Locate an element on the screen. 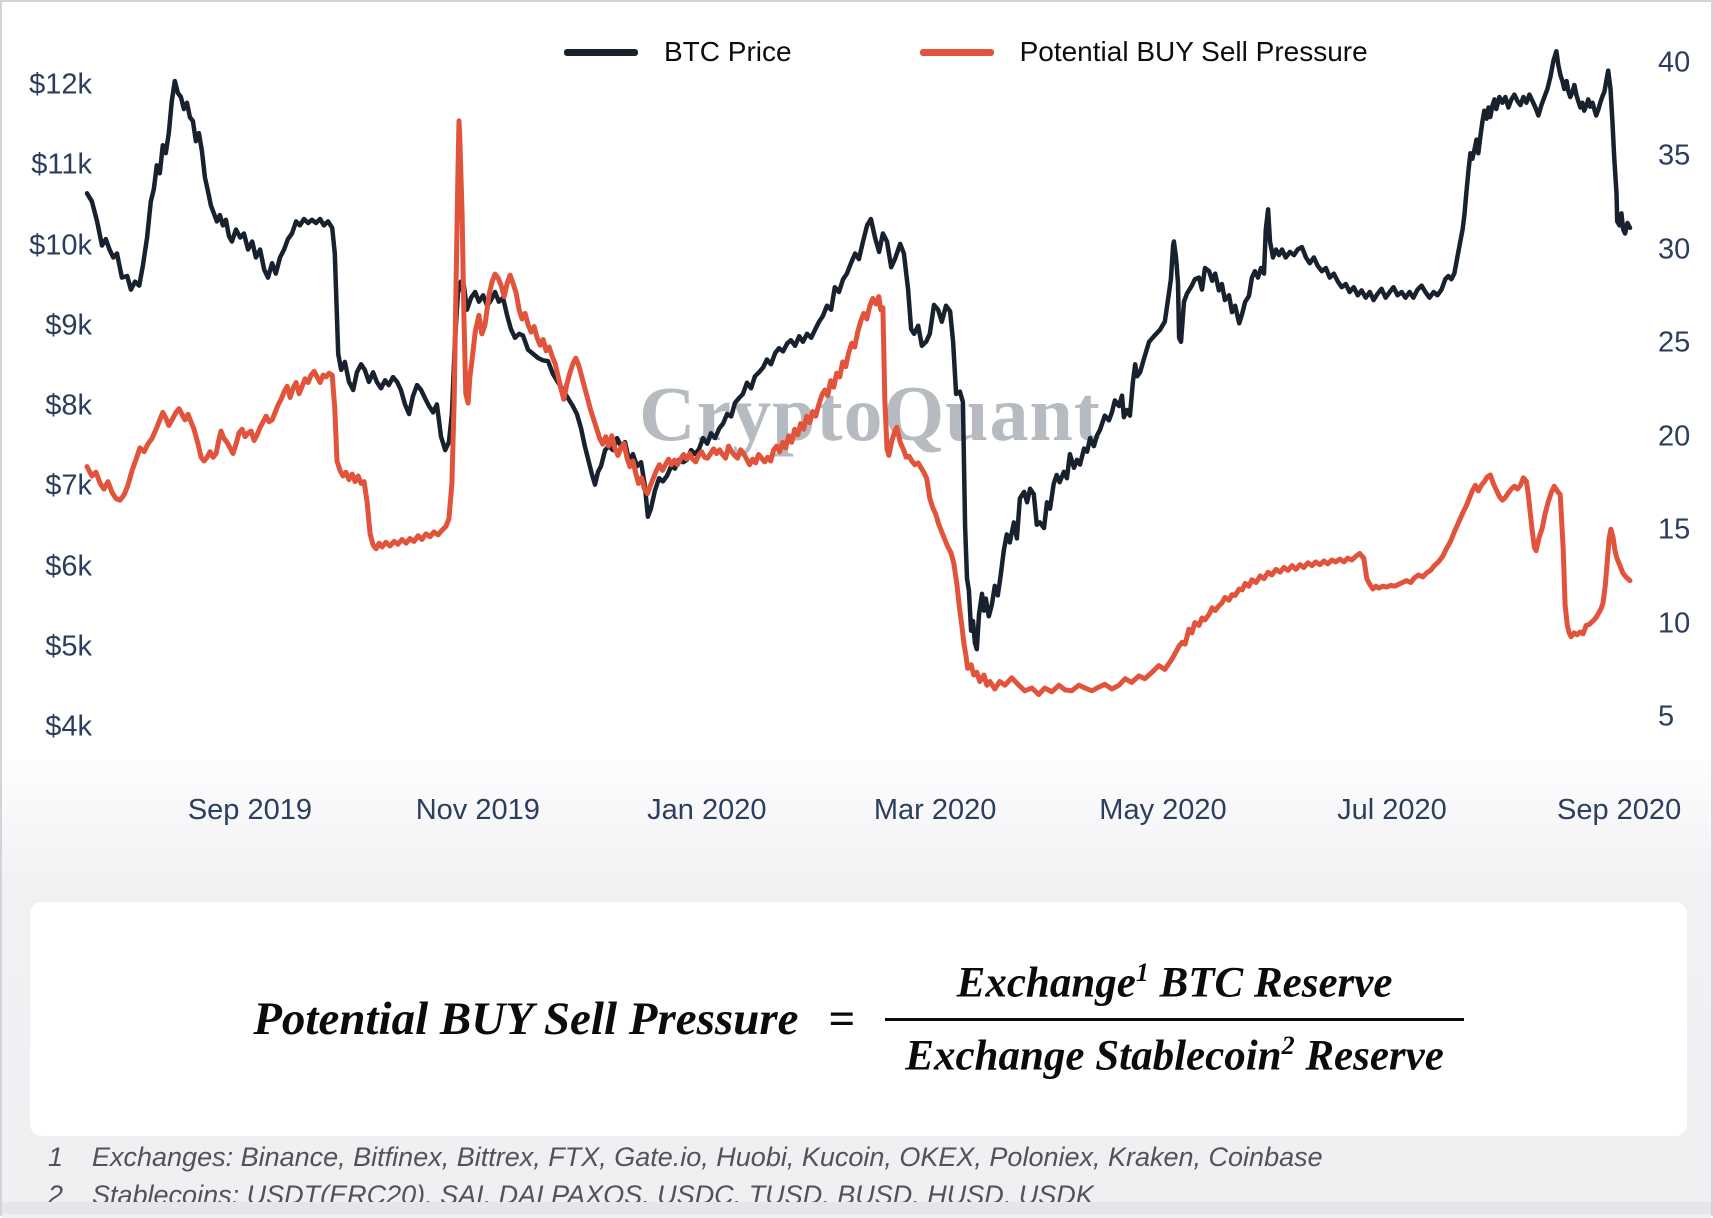  right-tick-10: 10 is located at coordinates (1674, 623).